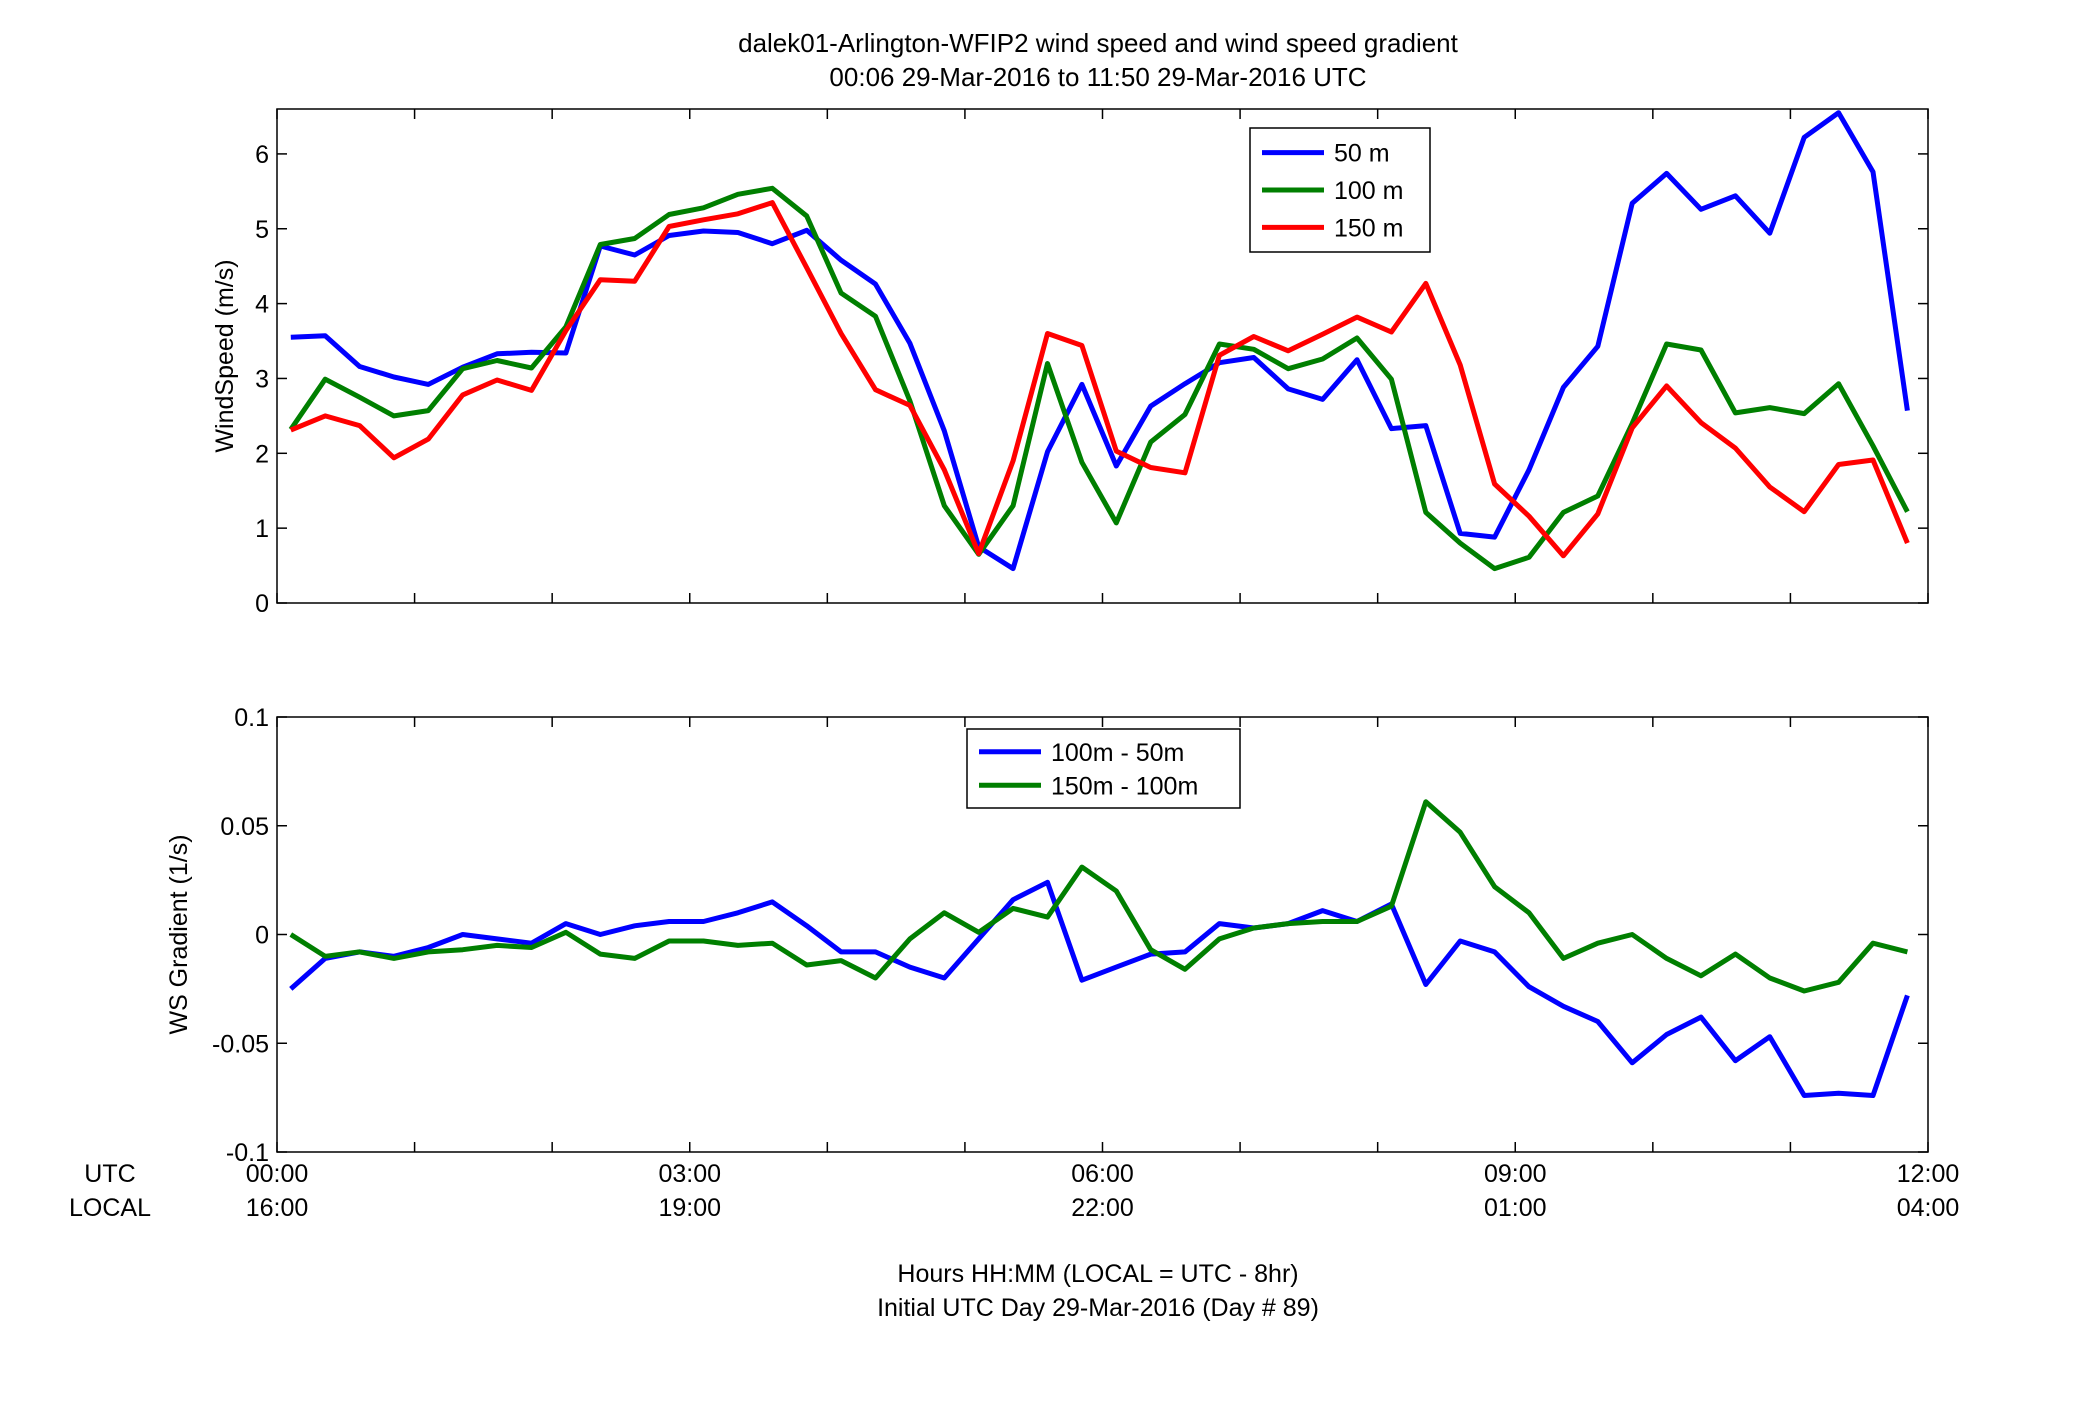  What do you see at coordinates (1368, 228) in the screenshot?
I see `legend-label: 150 m` at bounding box center [1368, 228].